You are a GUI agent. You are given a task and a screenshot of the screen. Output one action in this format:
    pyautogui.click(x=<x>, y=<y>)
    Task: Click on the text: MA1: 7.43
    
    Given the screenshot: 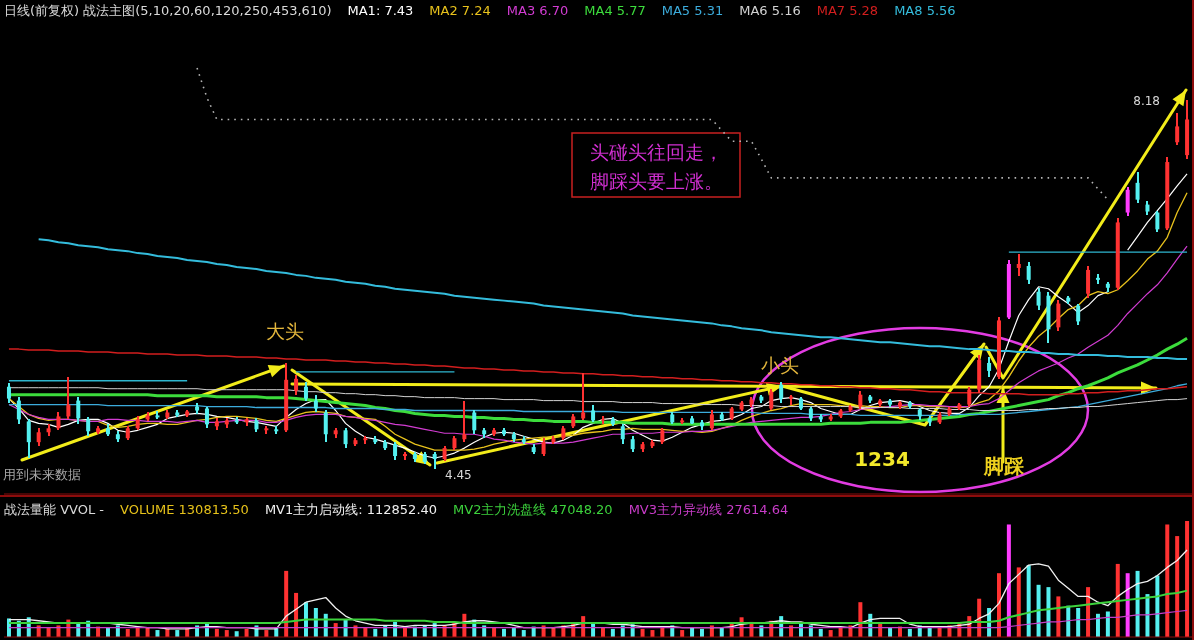 What is the action you would take?
    pyautogui.click(x=380, y=11)
    